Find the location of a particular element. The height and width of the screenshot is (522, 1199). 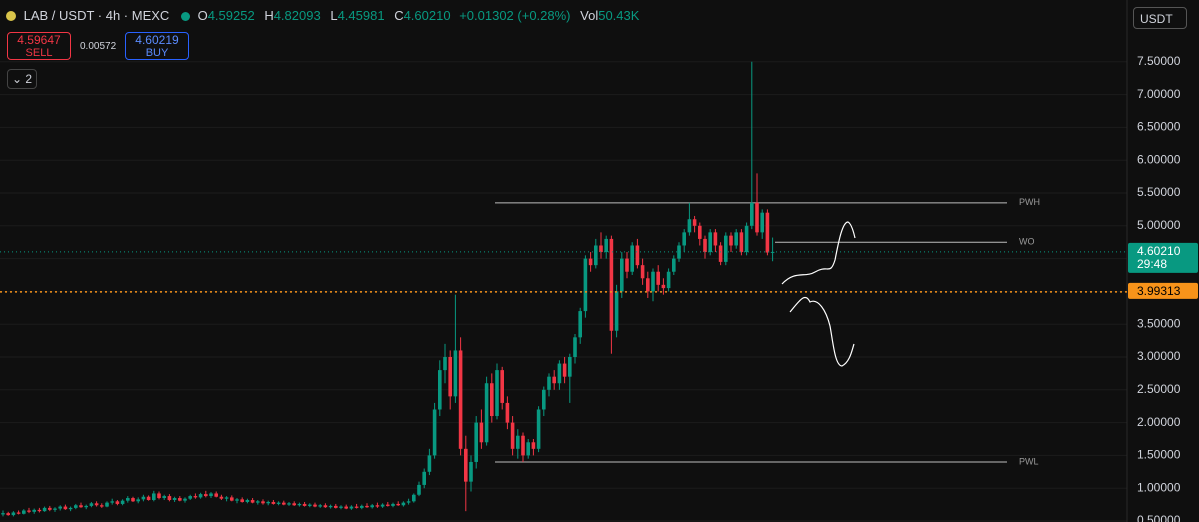

pair: LAB / USDT · 4h · MEXC is located at coordinates (96, 15).